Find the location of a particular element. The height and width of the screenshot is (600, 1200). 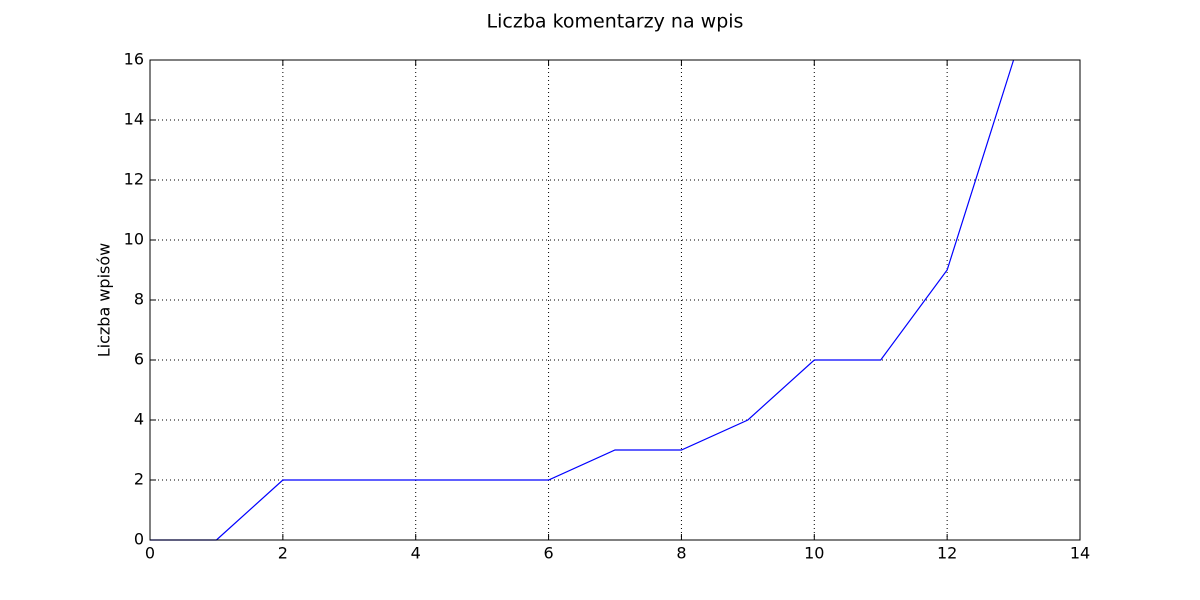

y-tick-label: 10 is located at coordinates (134, 239).